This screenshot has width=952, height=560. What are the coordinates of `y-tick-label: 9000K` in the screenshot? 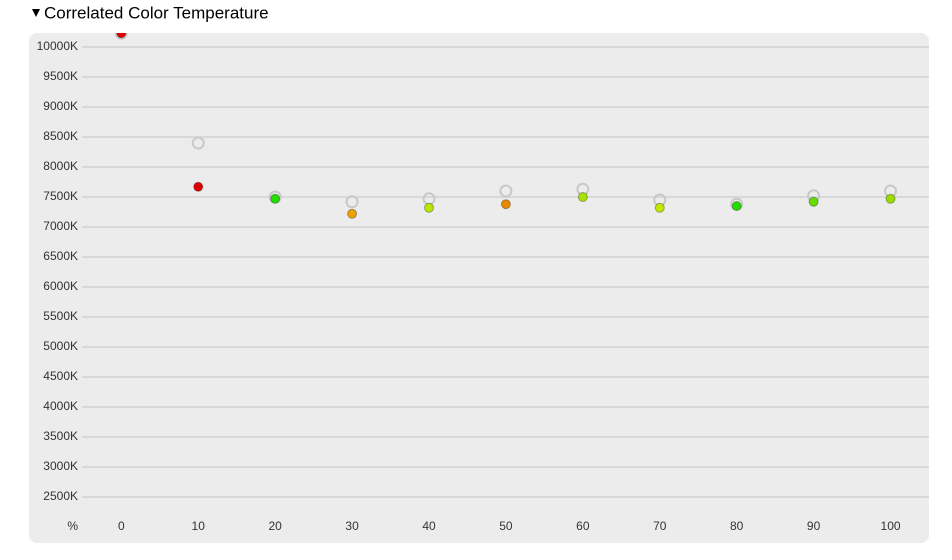 It's located at (60, 106).